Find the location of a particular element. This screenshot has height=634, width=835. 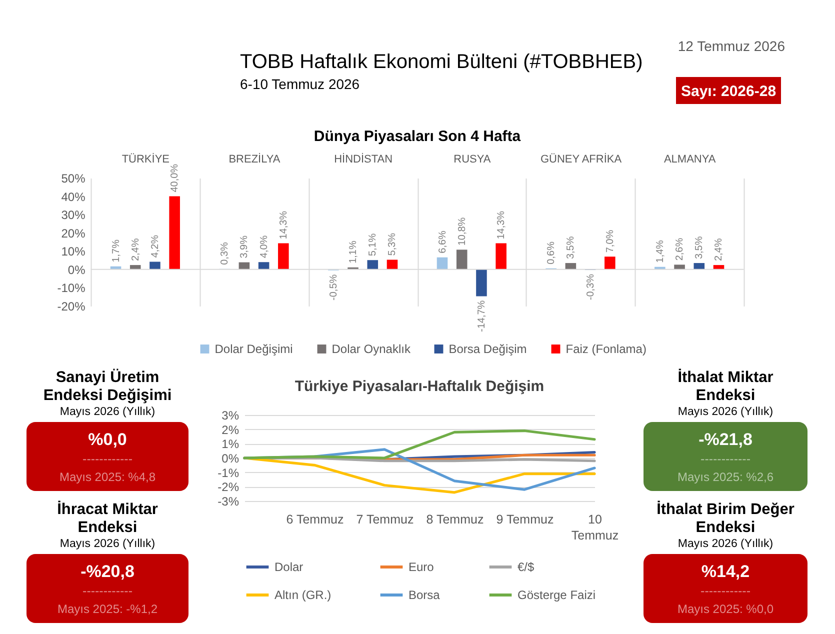

text: İhracat Miktar Endeksi is located at coordinates (107, 518).